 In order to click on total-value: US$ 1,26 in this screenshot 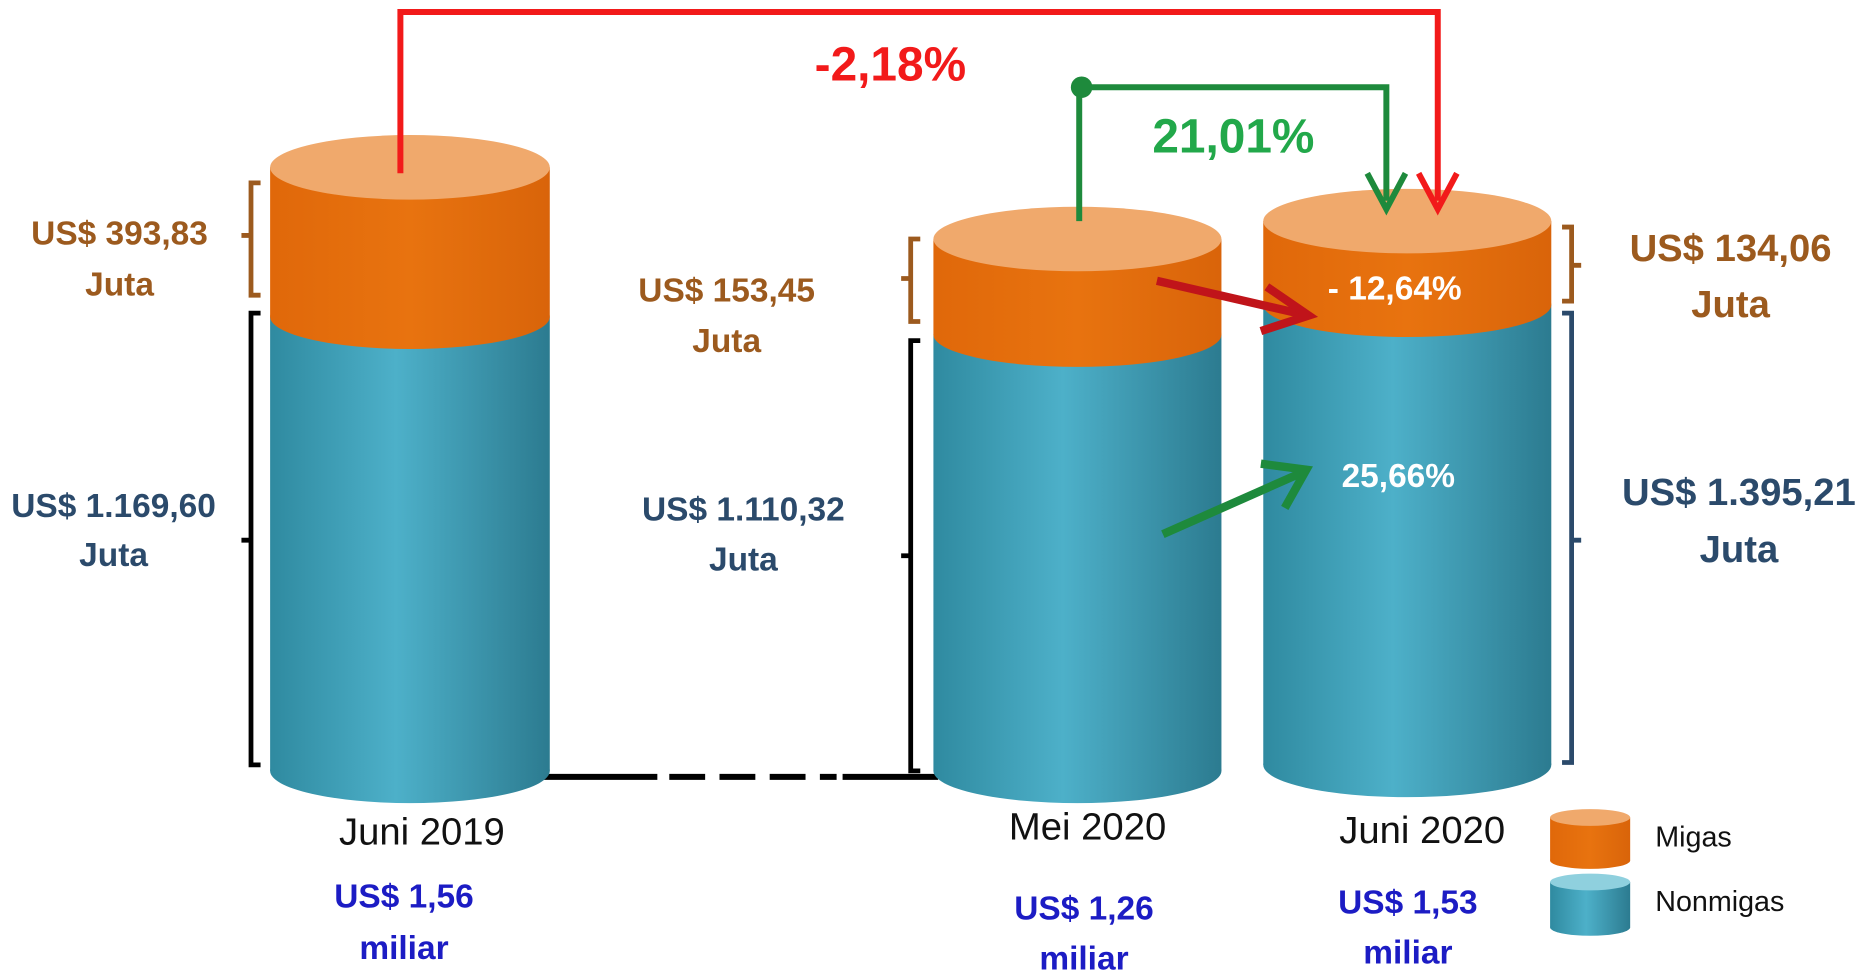, I will do `click(1083, 909)`.